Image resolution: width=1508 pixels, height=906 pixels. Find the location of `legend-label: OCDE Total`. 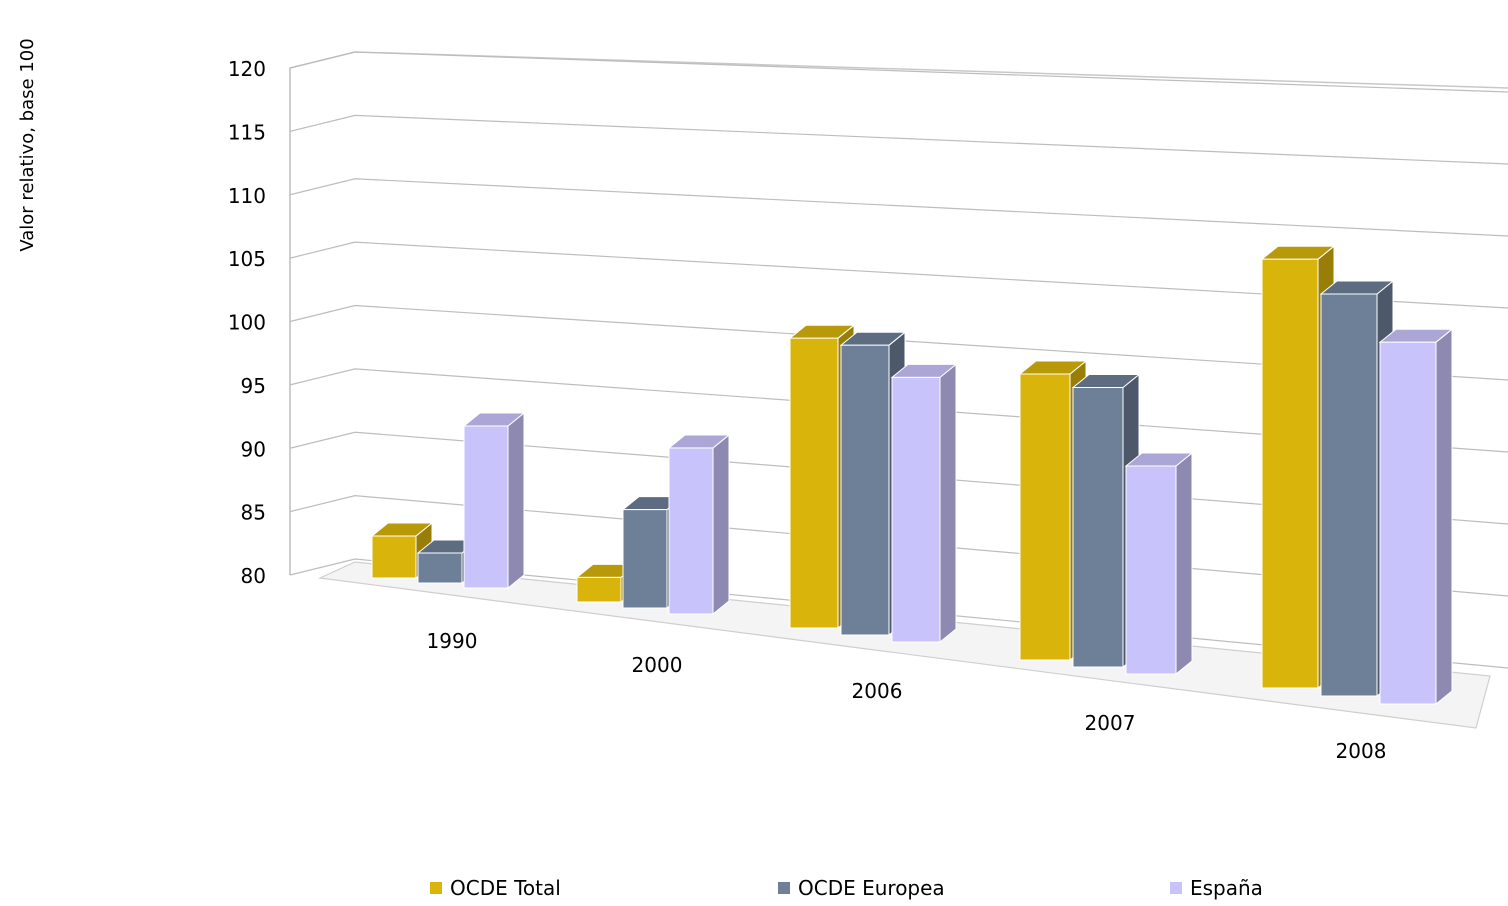

legend-label: OCDE Total is located at coordinates (505, 888).